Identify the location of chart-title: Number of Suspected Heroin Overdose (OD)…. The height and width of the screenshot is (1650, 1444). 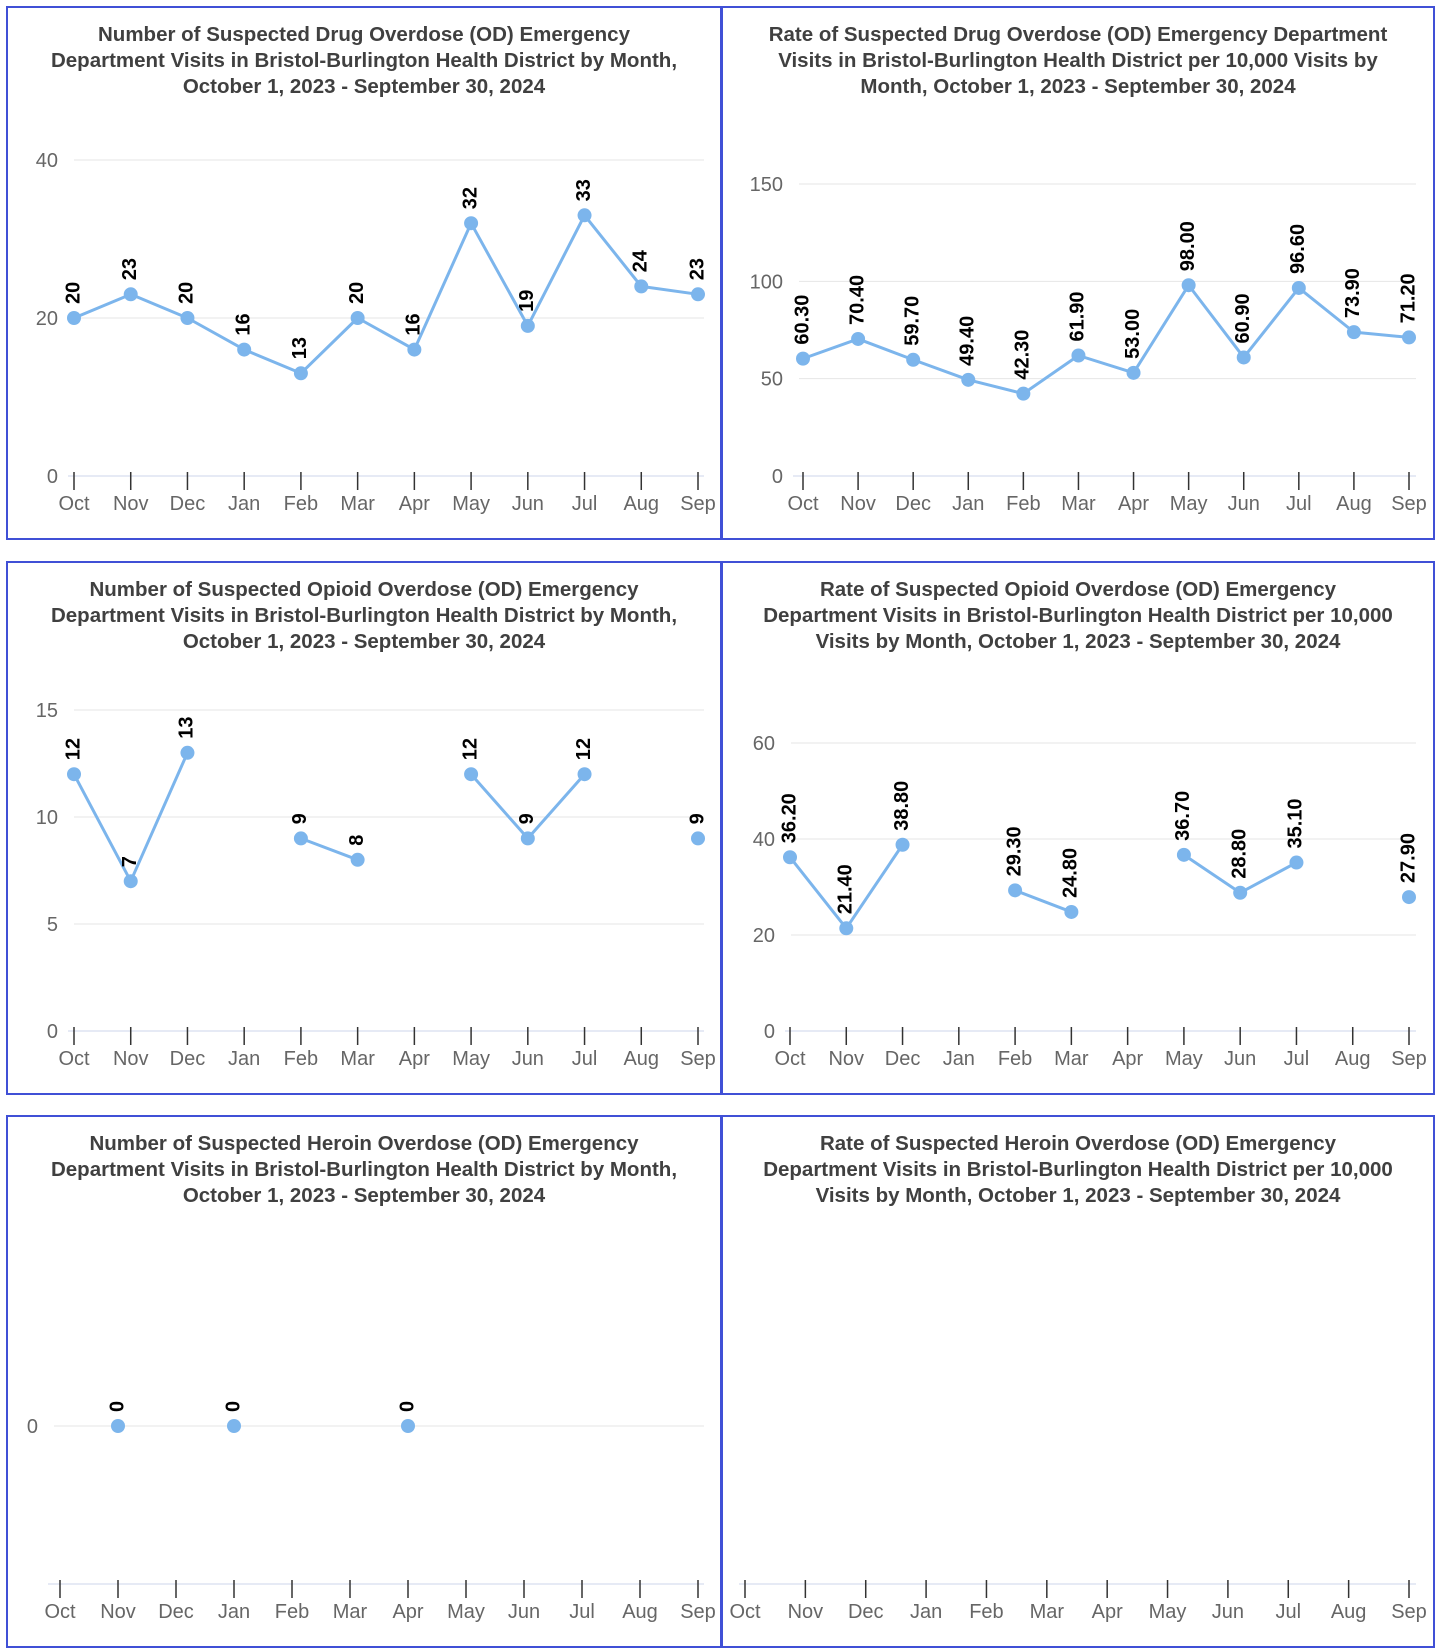
(364, 1169).